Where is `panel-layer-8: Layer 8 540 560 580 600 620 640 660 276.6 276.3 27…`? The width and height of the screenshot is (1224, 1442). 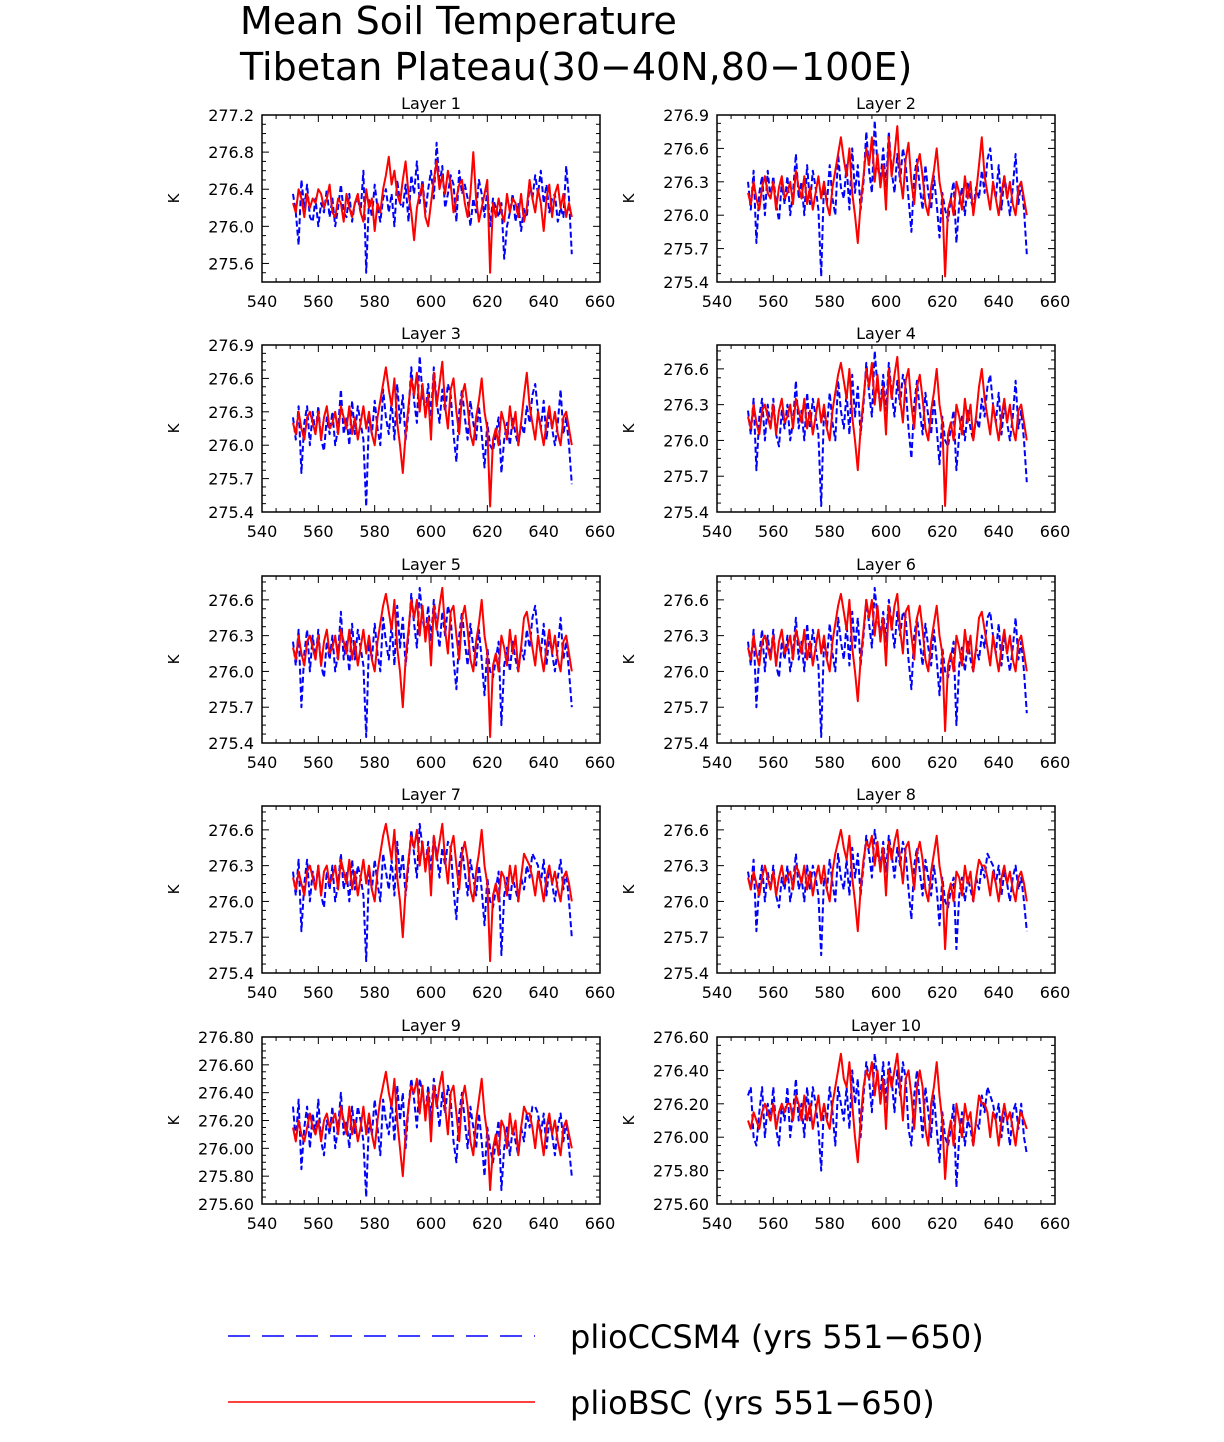 panel-layer-8: Layer 8 540 560 580 600 620 640 660 276.6 276.3 27… is located at coordinates (845, 893).